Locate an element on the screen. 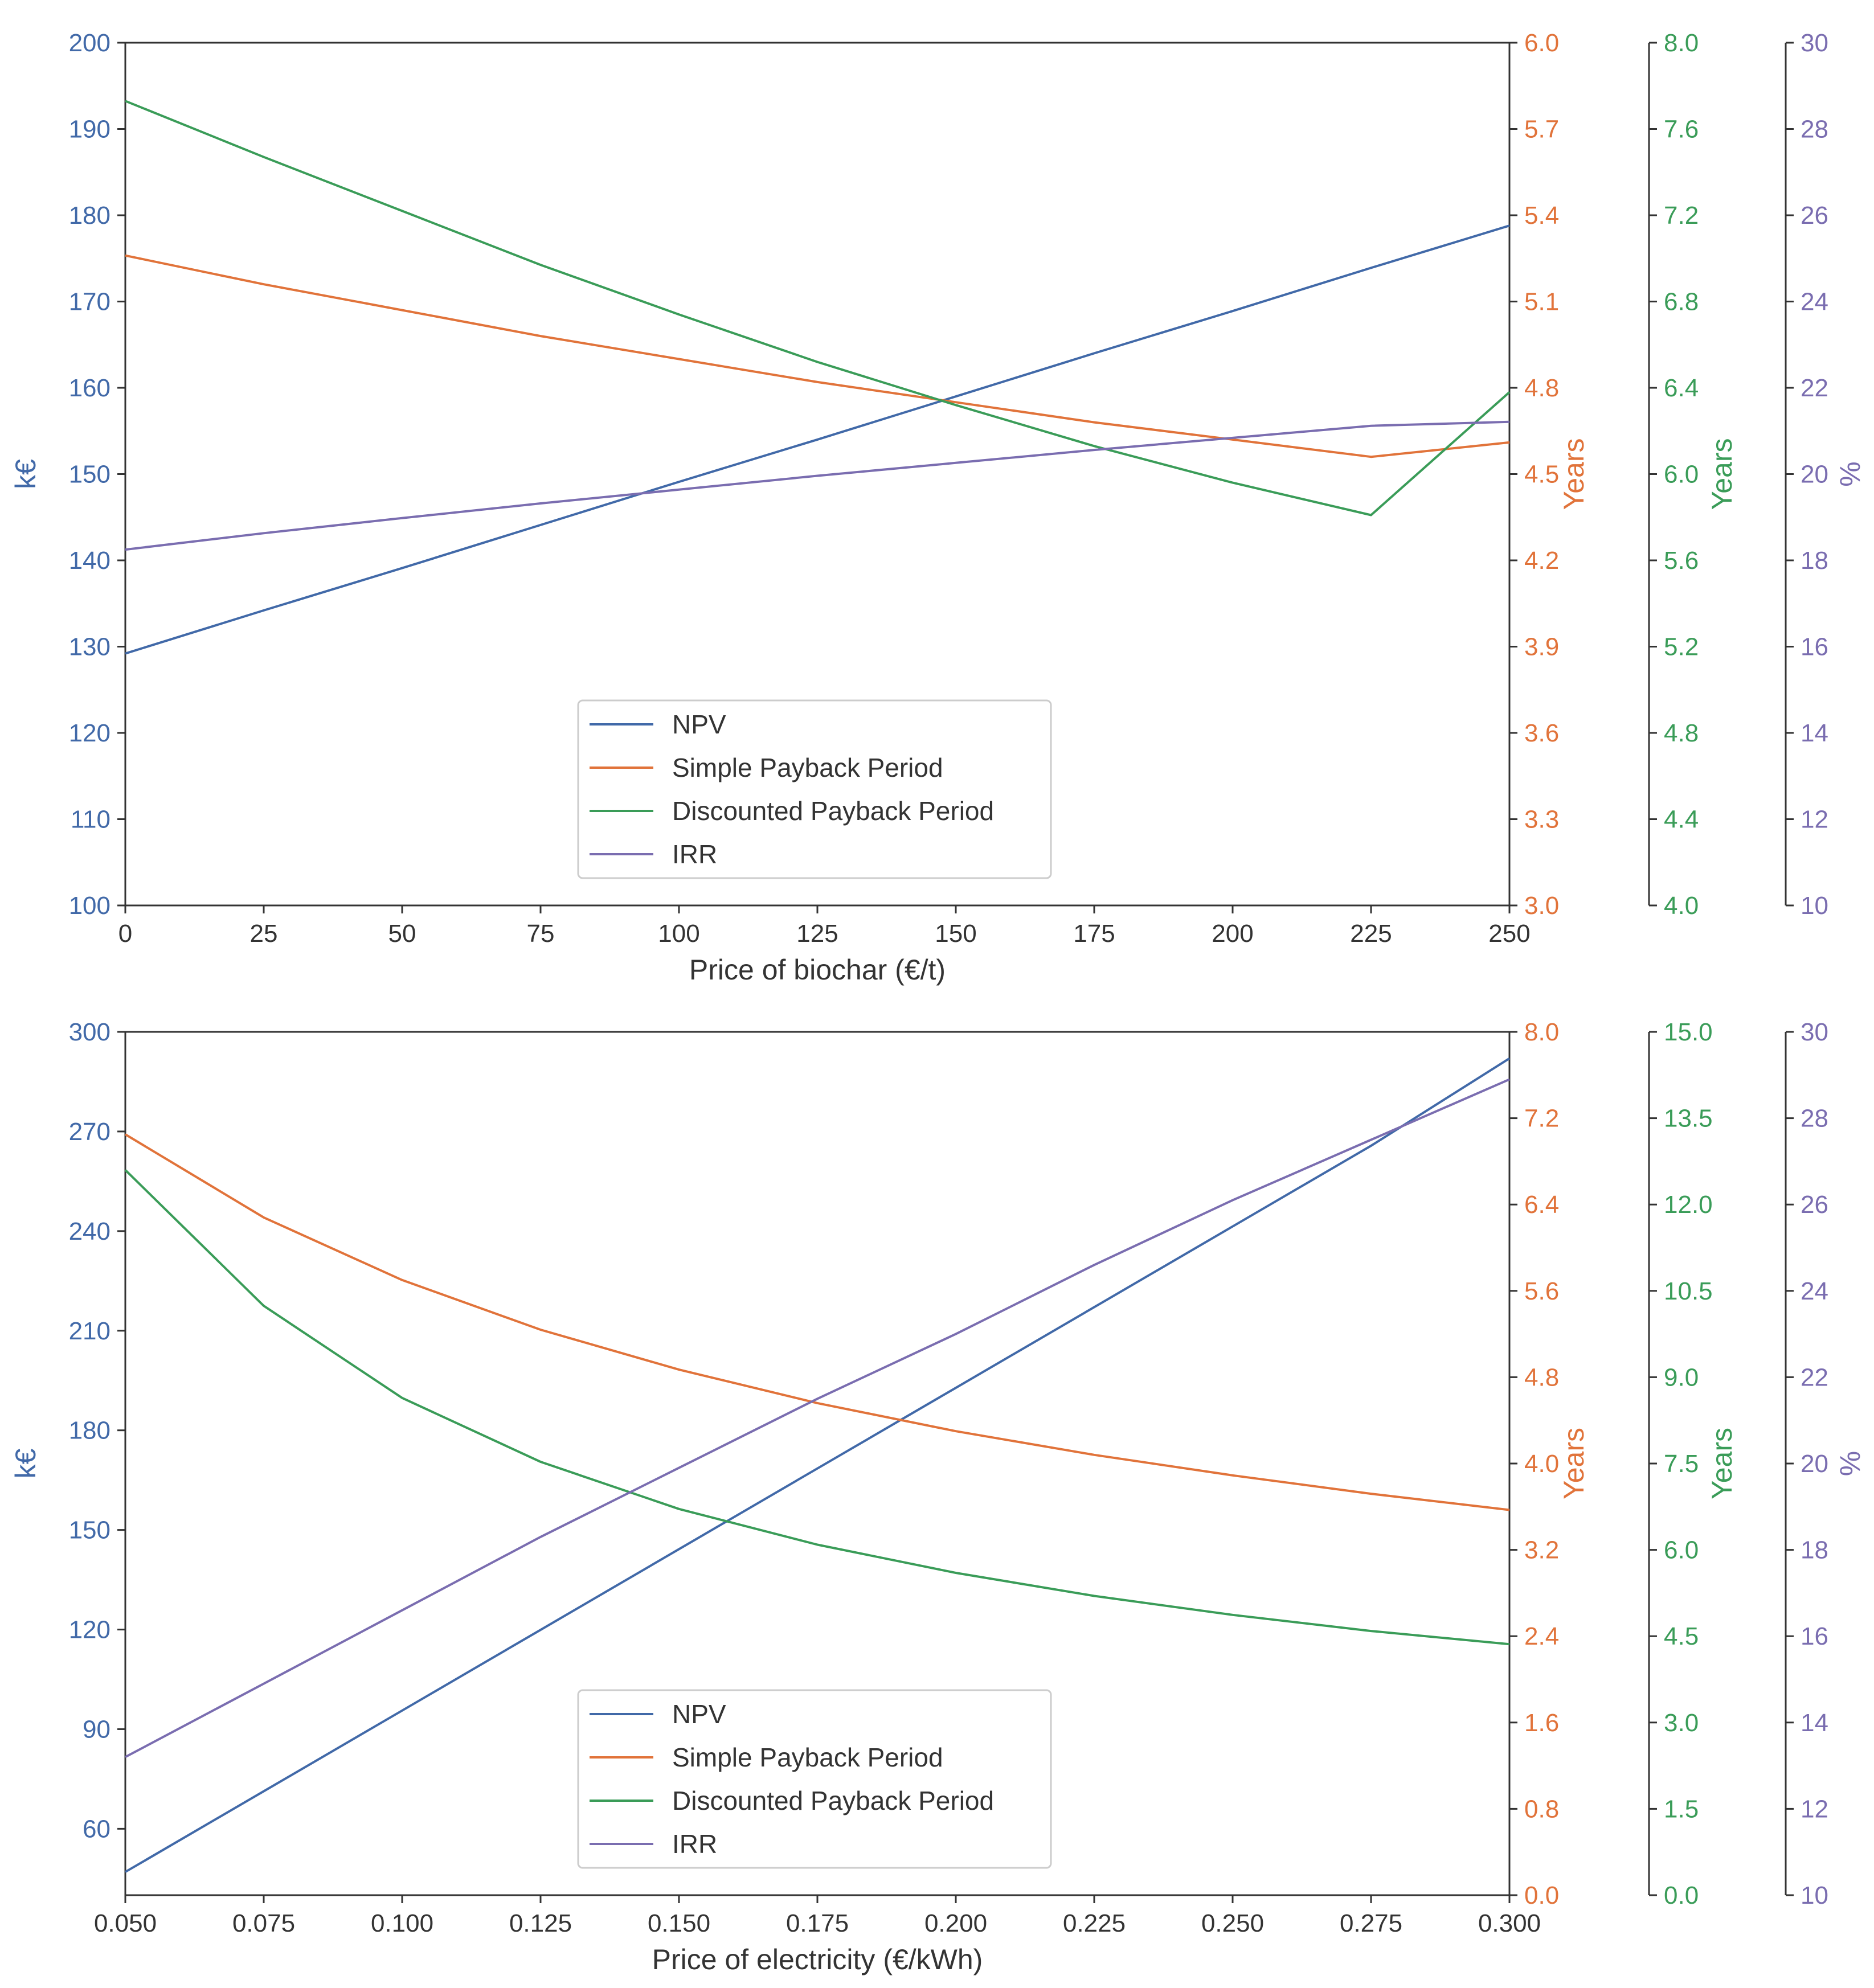 Image resolution: width=1874 pixels, height=1988 pixels. x-tick-label: 0.300 is located at coordinates (1510, 1923).